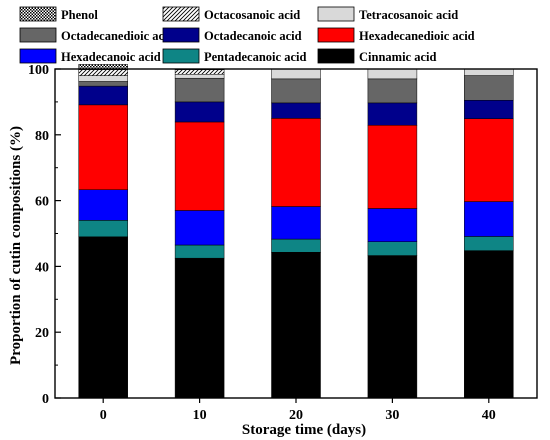  Describe the element at coordinates (392, 415) in the screenshot. I see `x-tick-label: 30` at that location.